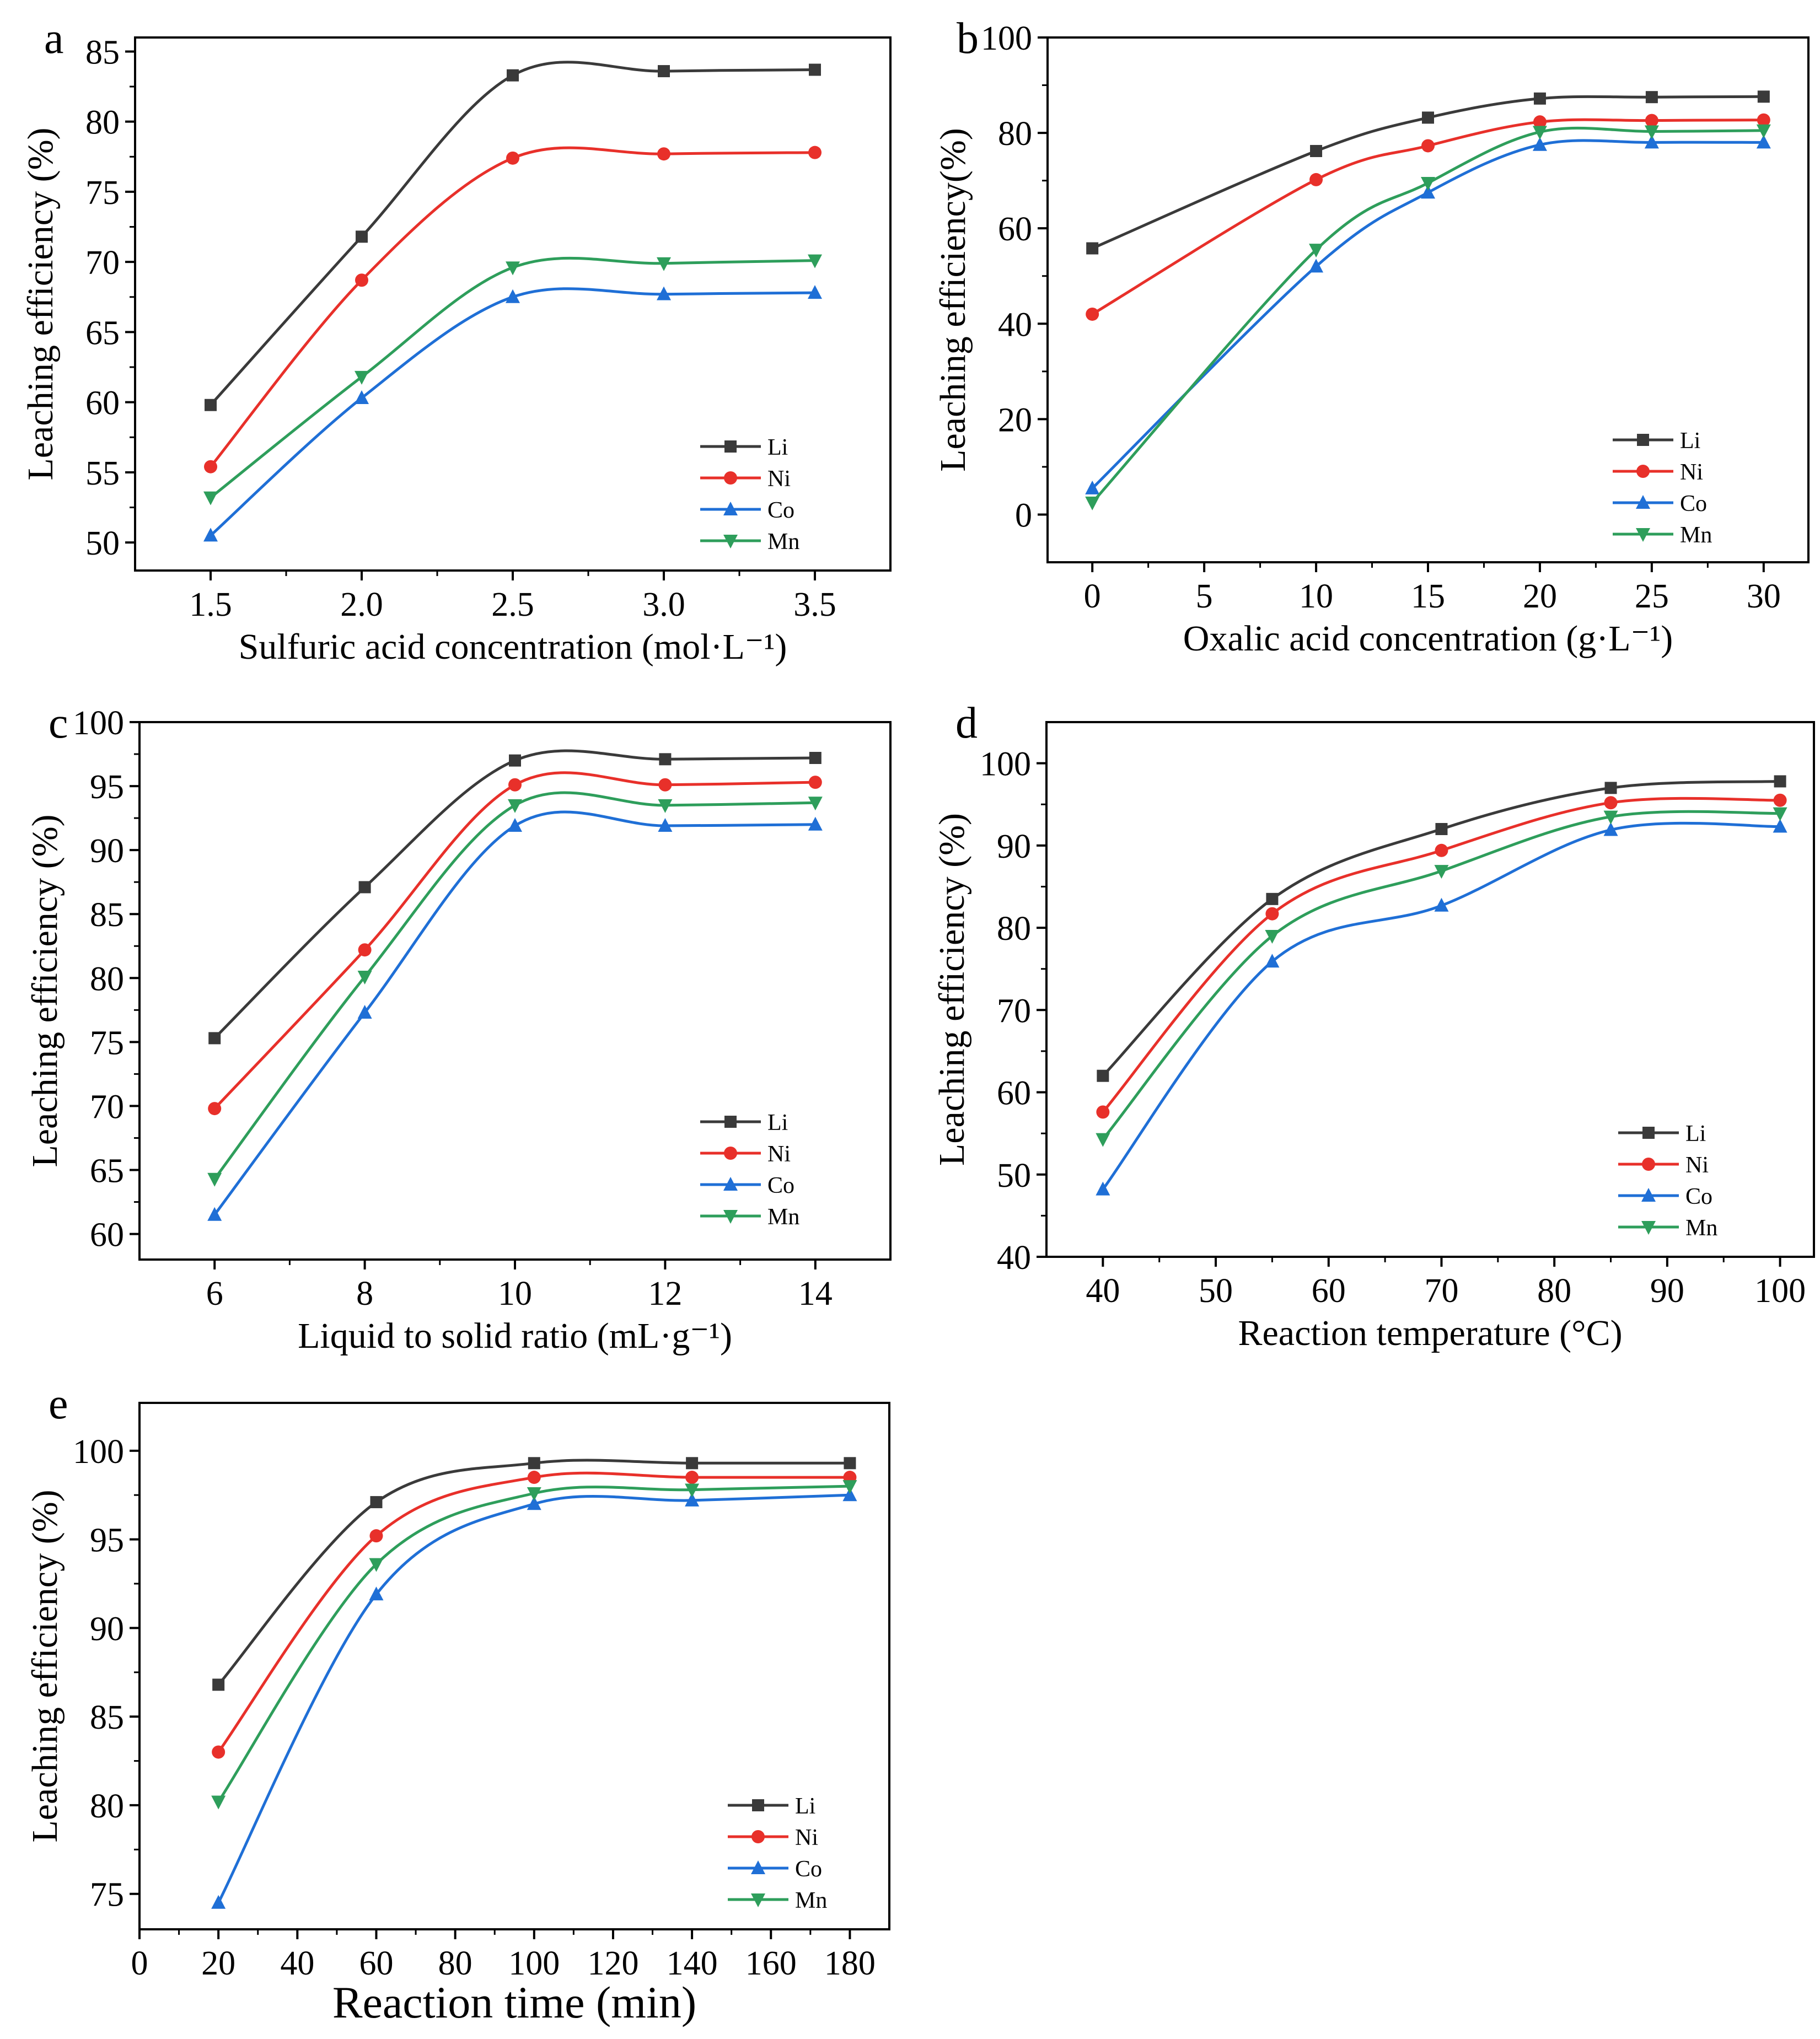 The image size is (1820, 2039). What do you see at coordinates (102, 474) in the screenshot?
I see `y-tick-label: 55` at bounding box center [102, 474].